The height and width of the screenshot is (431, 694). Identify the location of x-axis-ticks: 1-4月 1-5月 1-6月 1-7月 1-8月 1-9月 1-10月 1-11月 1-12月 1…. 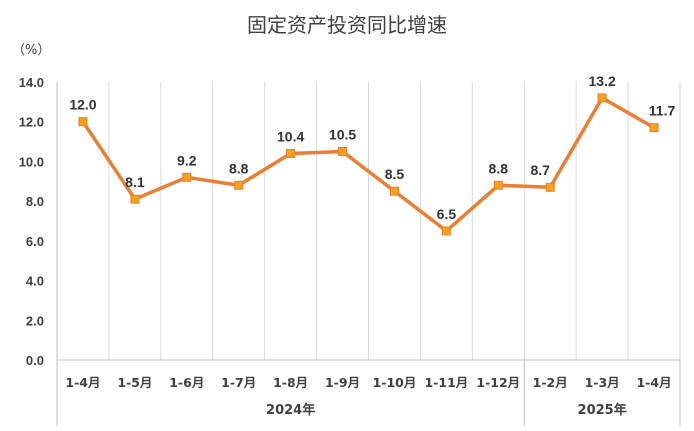
(368, 382).